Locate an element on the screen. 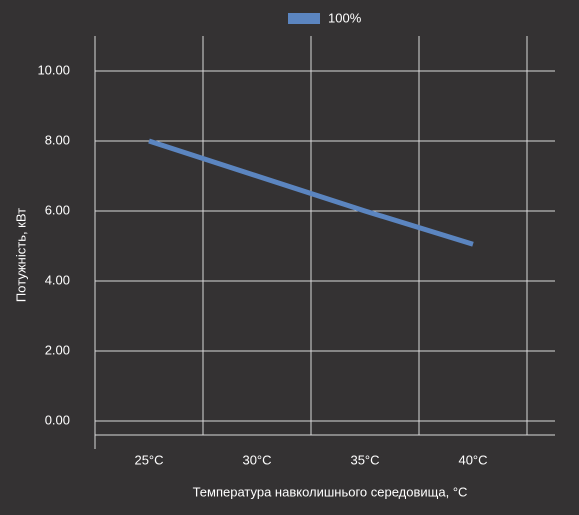  y-tick-label: 2.00 is located at coordinates (57, 349).